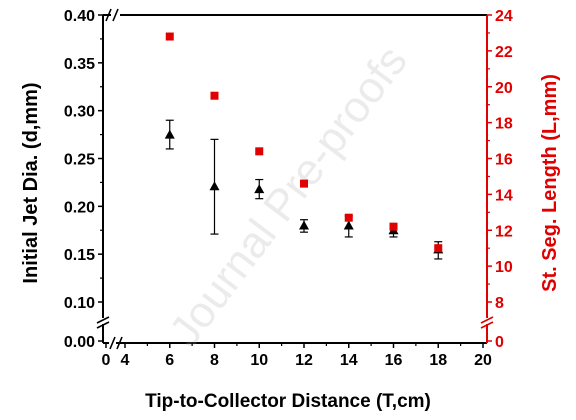 Image resolution: width=576 pixels, height=420 pixels. I want to click on y-left-tick-label: 0.25, so click(79, 160).